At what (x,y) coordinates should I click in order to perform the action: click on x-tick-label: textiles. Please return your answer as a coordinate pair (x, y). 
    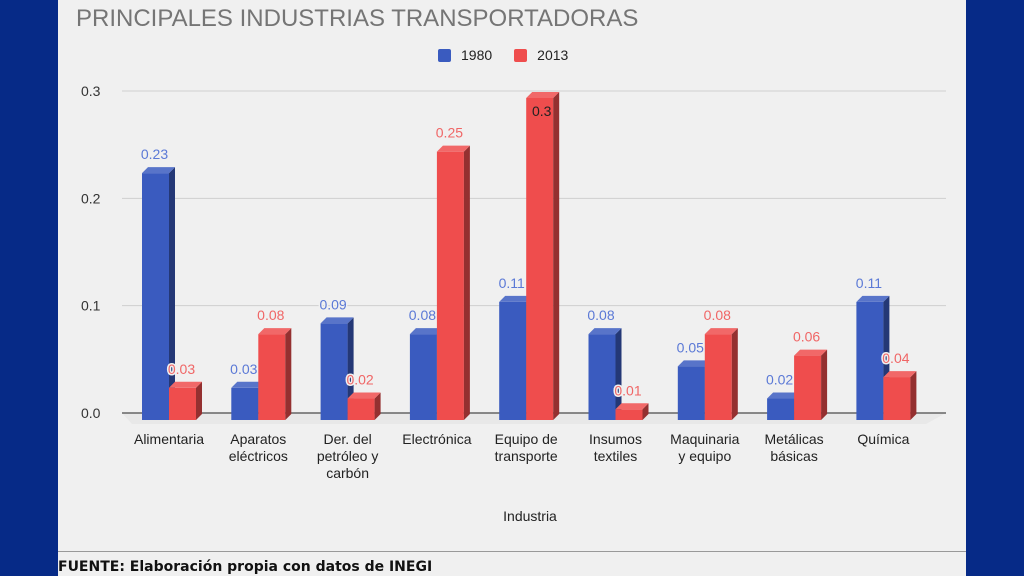
    Looking at the image, I should click on (616, 456).